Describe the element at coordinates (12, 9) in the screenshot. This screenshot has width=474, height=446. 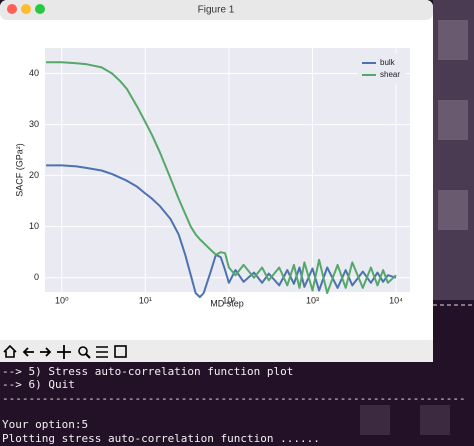
I see `close-button` at that location.